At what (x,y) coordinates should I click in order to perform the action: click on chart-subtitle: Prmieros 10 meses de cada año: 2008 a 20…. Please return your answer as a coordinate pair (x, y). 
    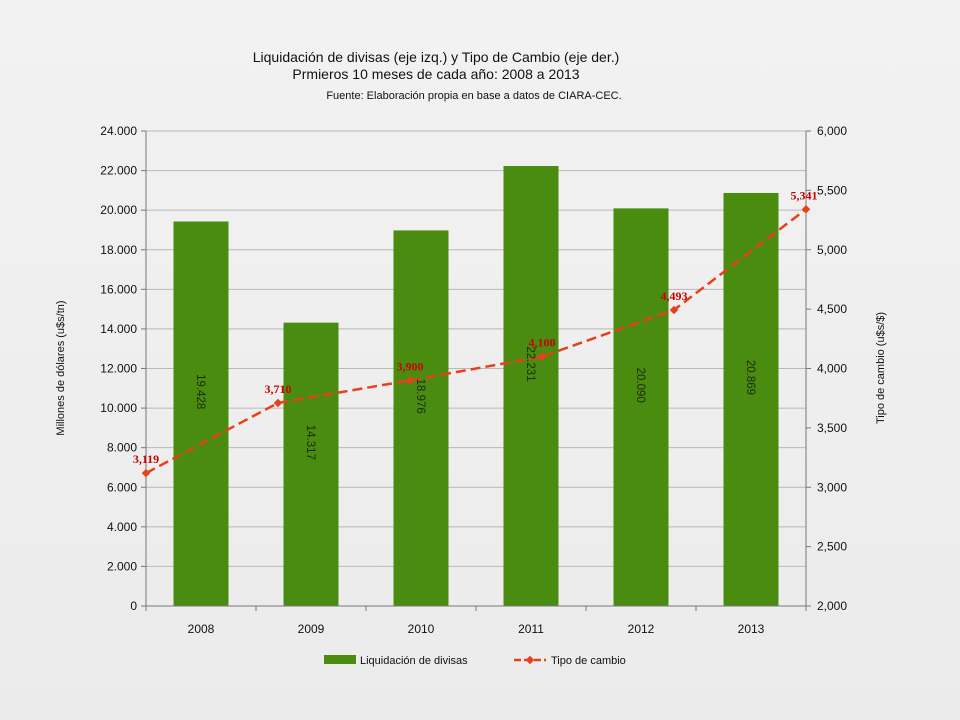
    Looking at the image, I should click on (436, 74).